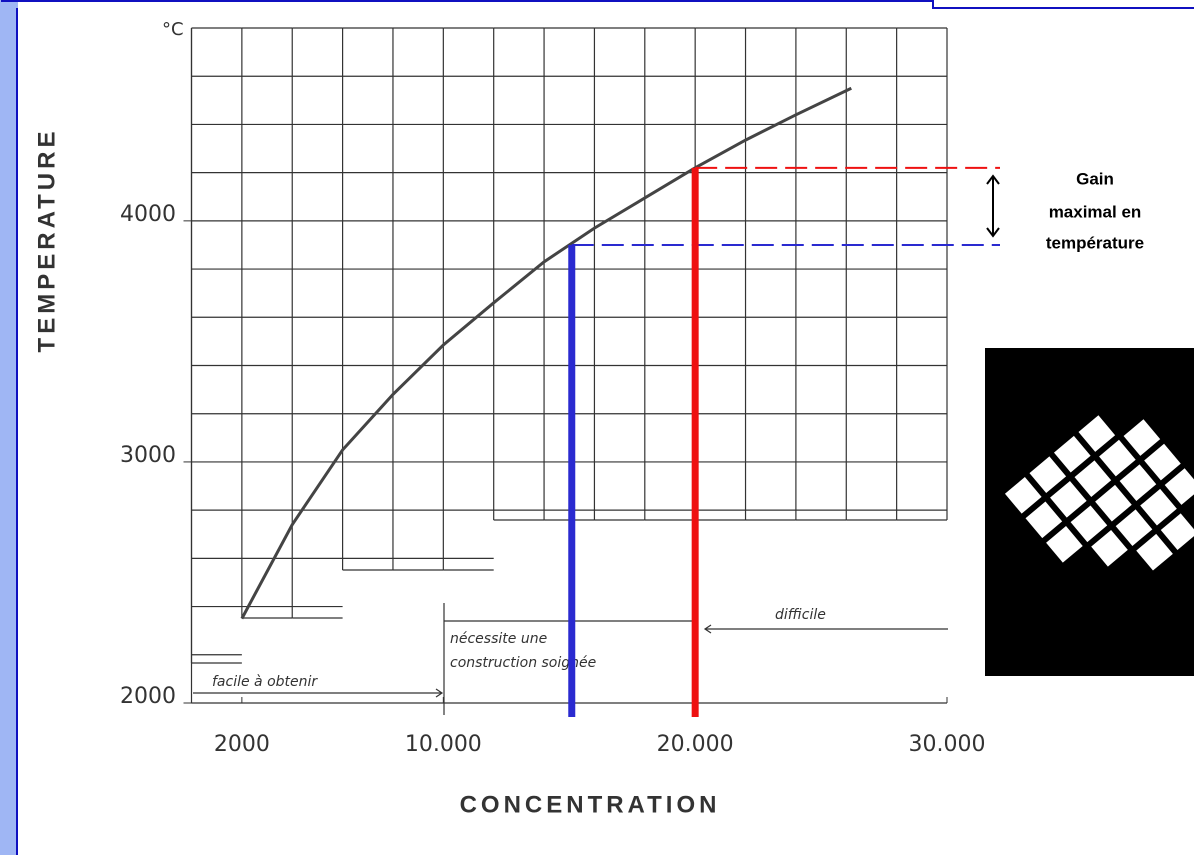 The height and width of the screenshot is (855, 1194). What do you see at coordinates (265, 682) in the screenshot?
I see `zone-label: facile à obtenir` at bounding box center [265, 682].